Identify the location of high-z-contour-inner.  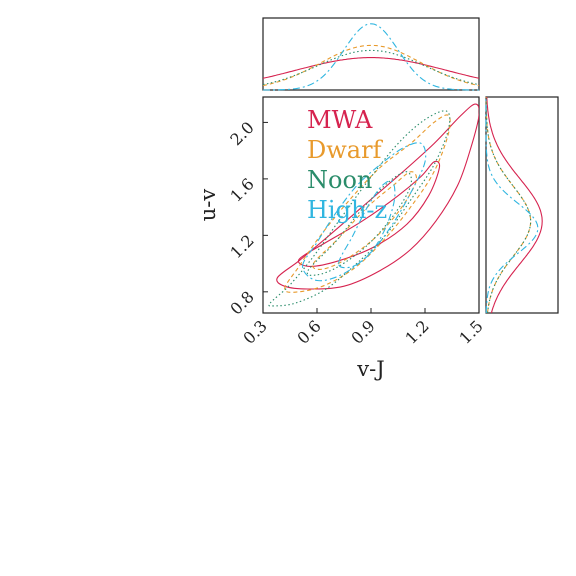
(367, 224).